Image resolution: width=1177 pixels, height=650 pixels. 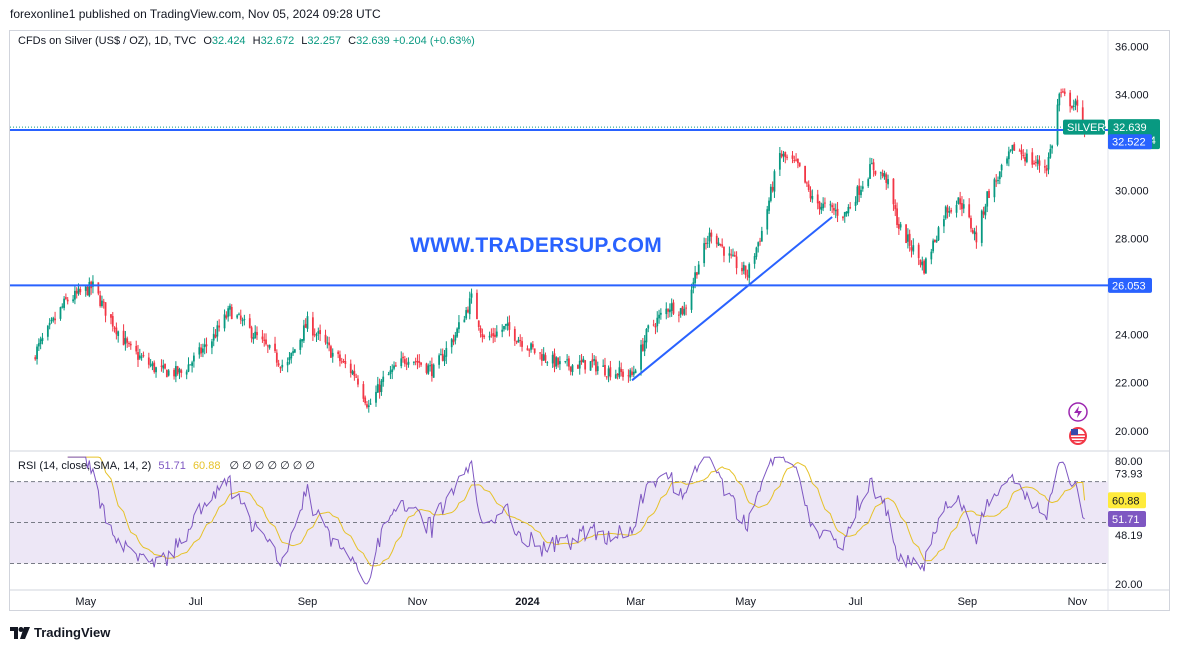 I want to click on rsi-sma-tag-bg, so click(x=1127, y=500).